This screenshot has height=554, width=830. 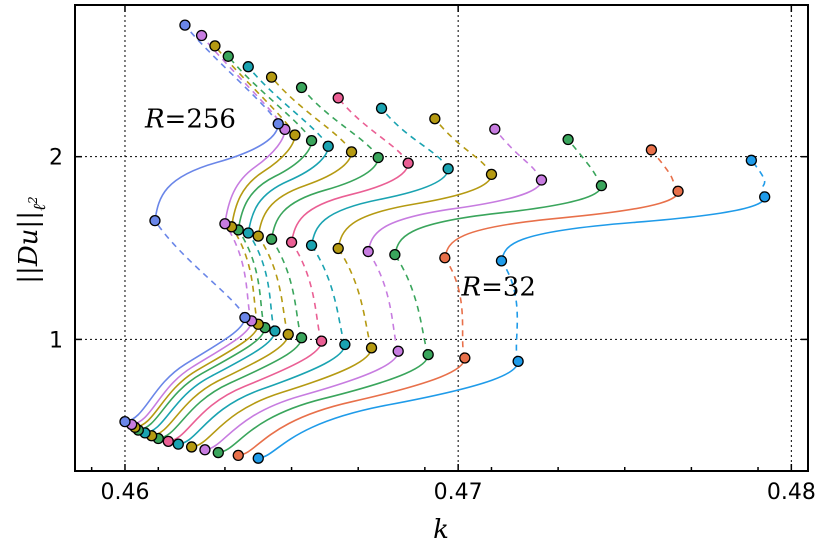 What do you see at coordinates (190, 119) in the screenshot?
I see `annotation-R256: R=256` at bounding box center [190, 119].